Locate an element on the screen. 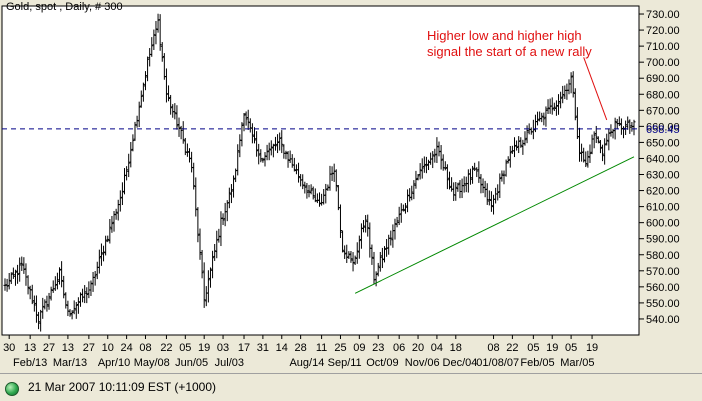 Image resolution: width=702 pixels, height=401 pixels. x-tick-label-month: Feb/05 is located at coordinates (537, 363).